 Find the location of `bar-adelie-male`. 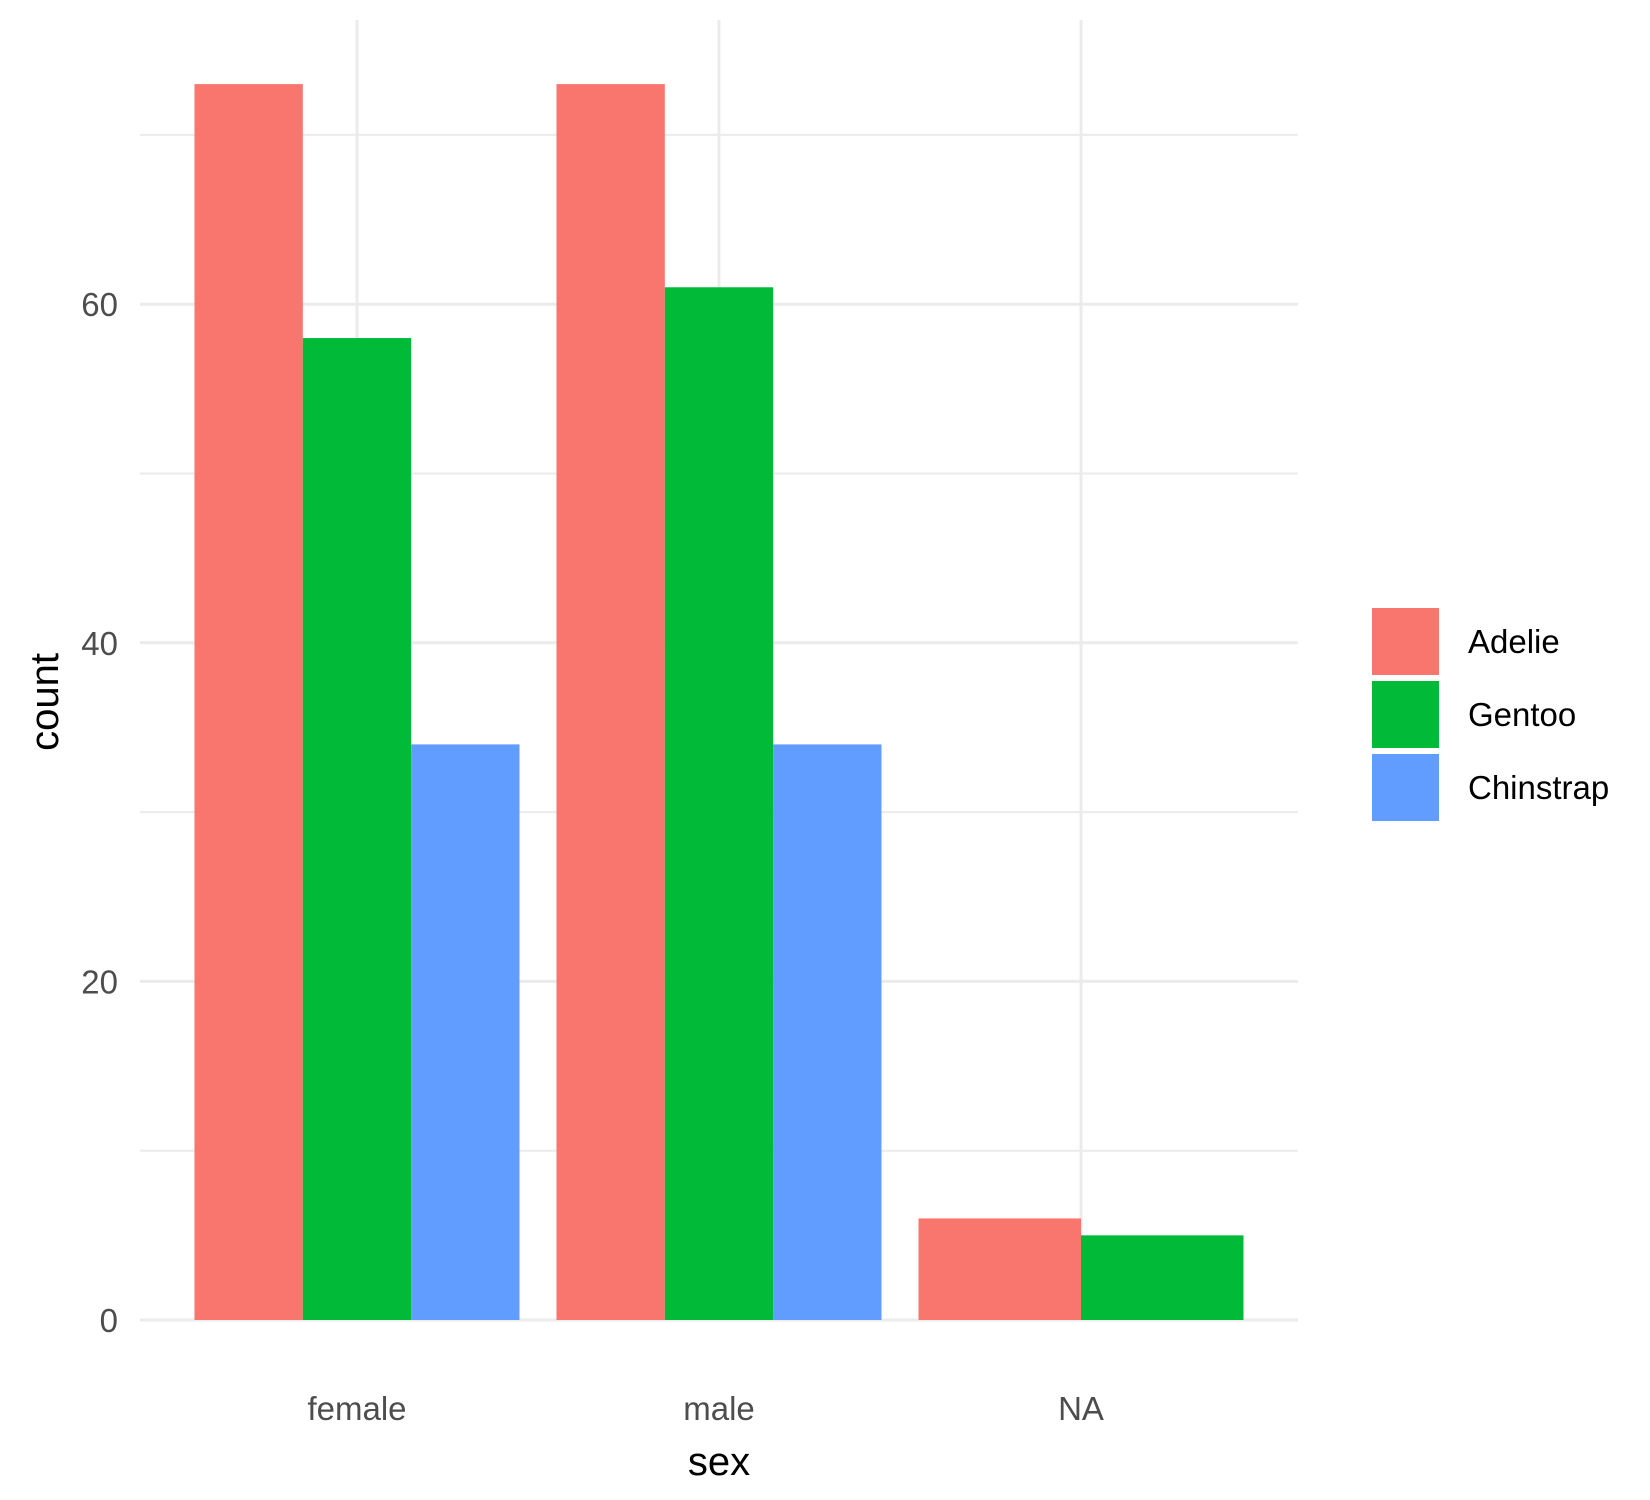

bar-adelie-male is located at coordinates (610, 702).